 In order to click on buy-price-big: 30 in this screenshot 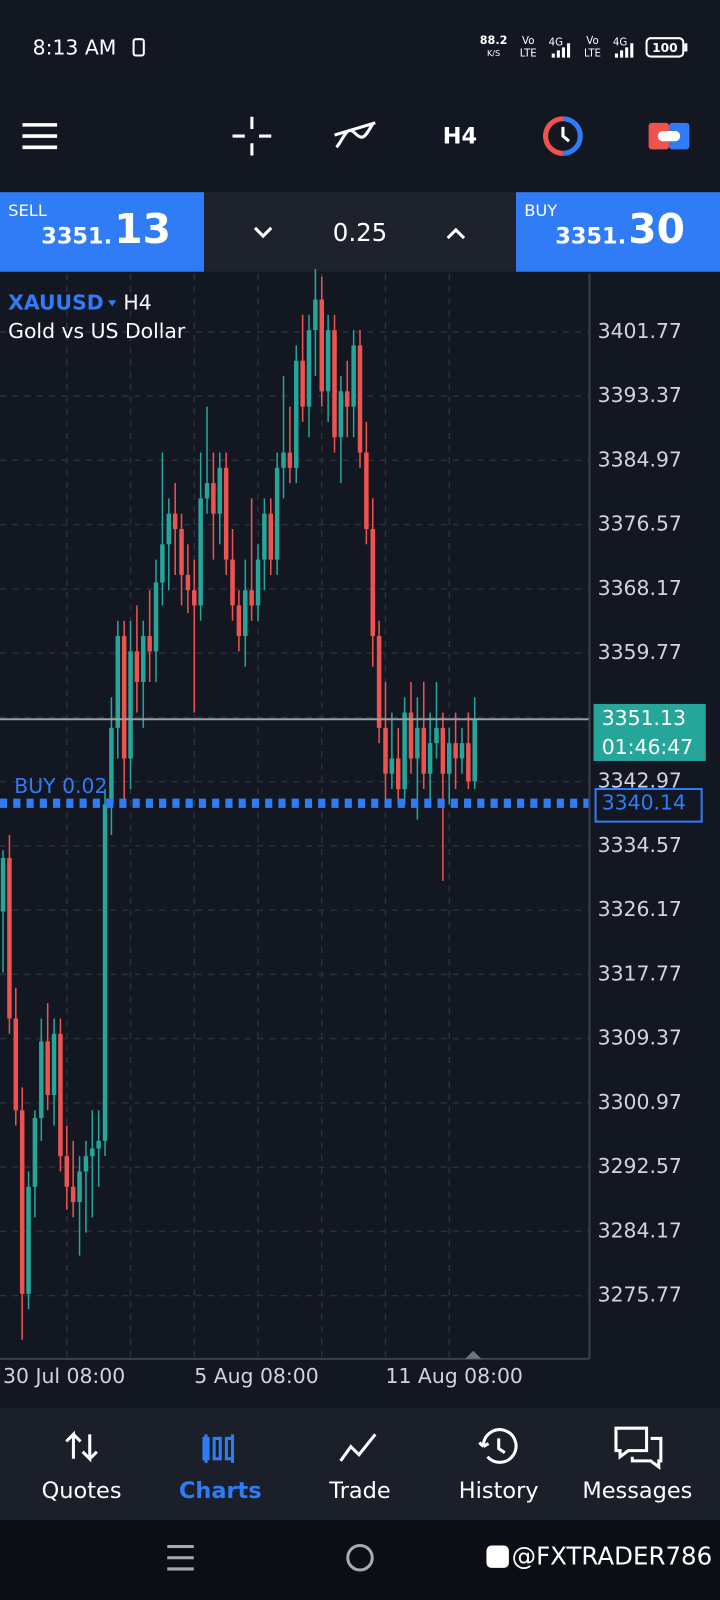, I will do `click(656, 229)`.